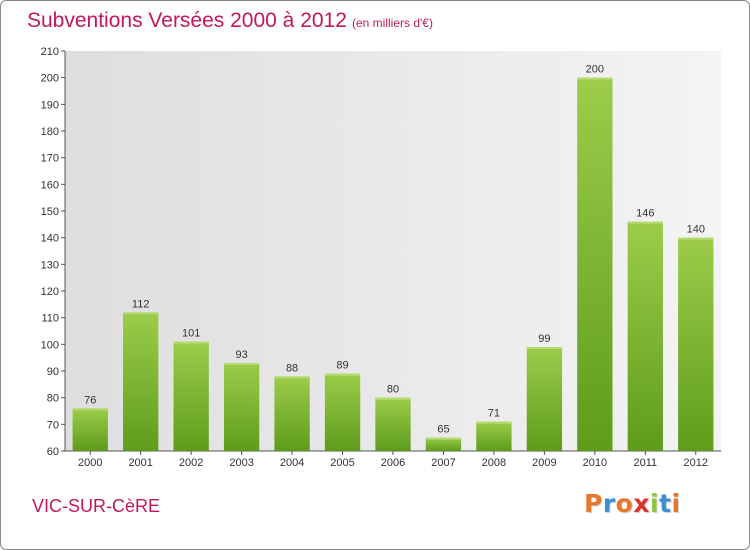 The width and height of the screenshot is (750, 550). What do you see at coordinates (50, 79) in the screenshot?
I see `y-tick-label: 200` at bounding box center [50, 79].